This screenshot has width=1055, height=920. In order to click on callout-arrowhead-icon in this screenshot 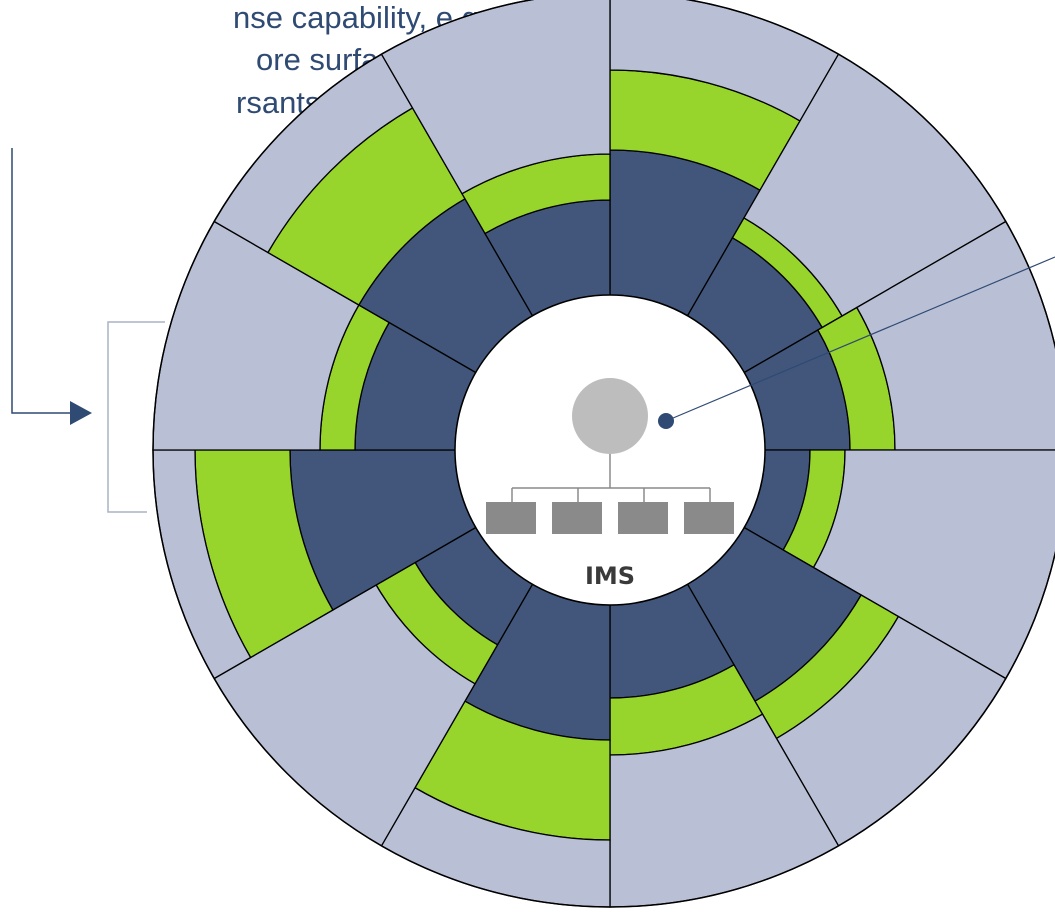, I will do `click(81, 413)`.